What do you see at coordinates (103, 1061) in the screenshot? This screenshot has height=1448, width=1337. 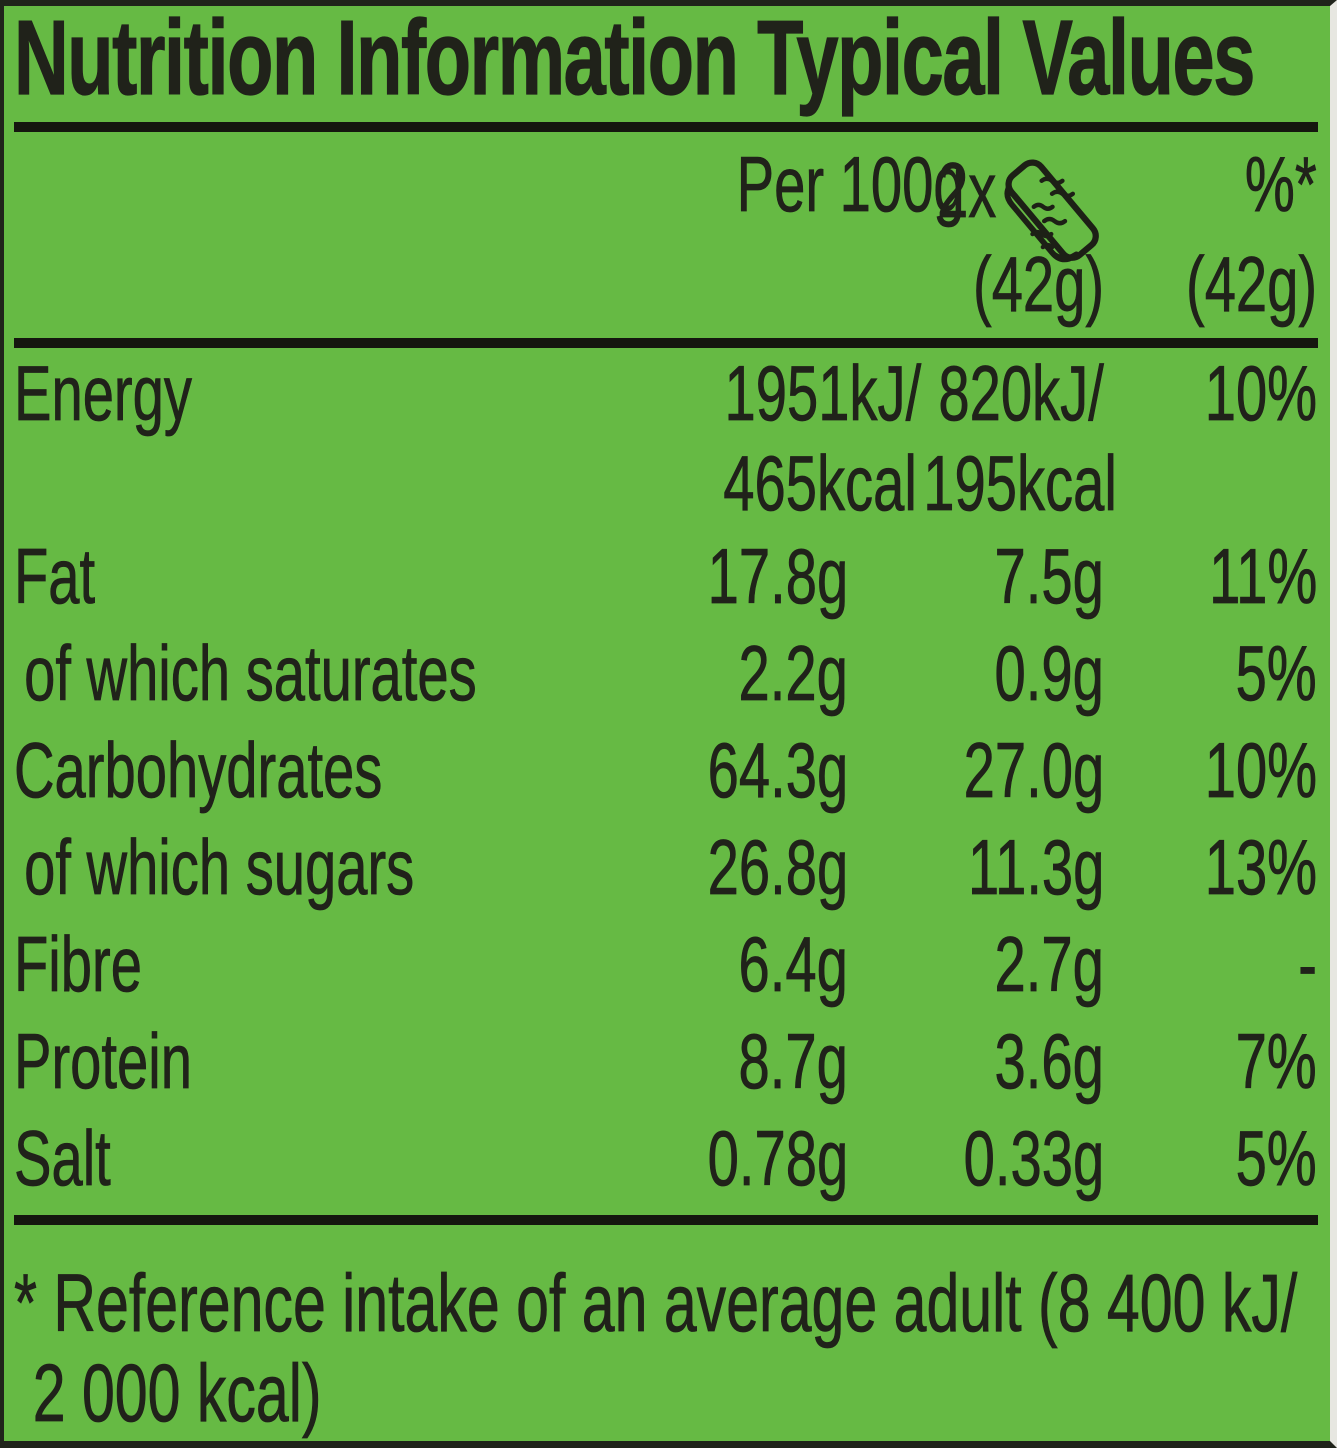 I see `nutrient-name: Protein` at bounding box center [103, 1061].